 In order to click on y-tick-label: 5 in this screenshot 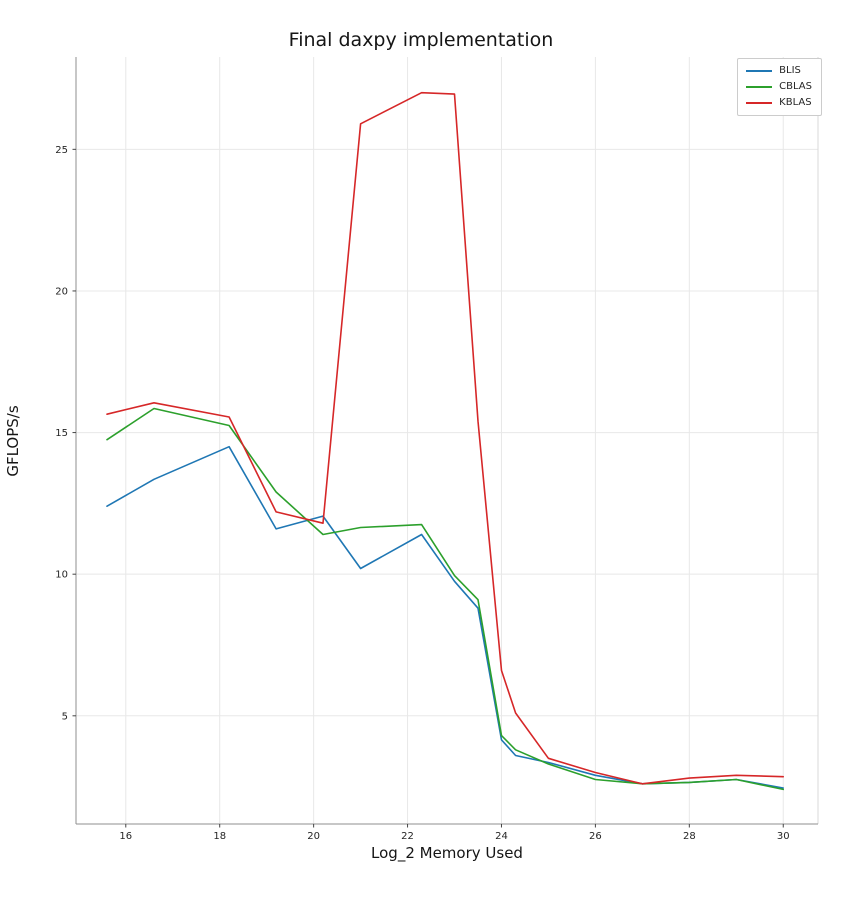, I will do `click(65, 716)`.